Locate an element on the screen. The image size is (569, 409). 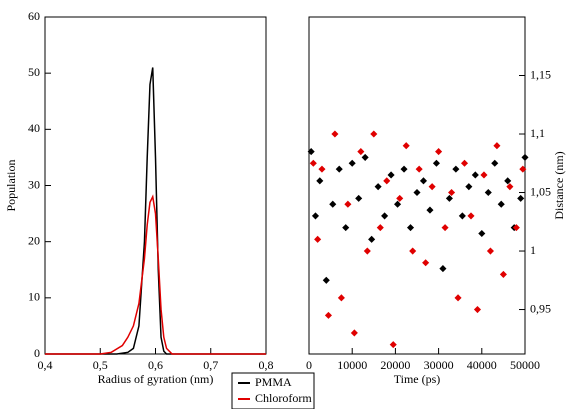
y-tick-label: 60 is located at coordinates (34, 16).